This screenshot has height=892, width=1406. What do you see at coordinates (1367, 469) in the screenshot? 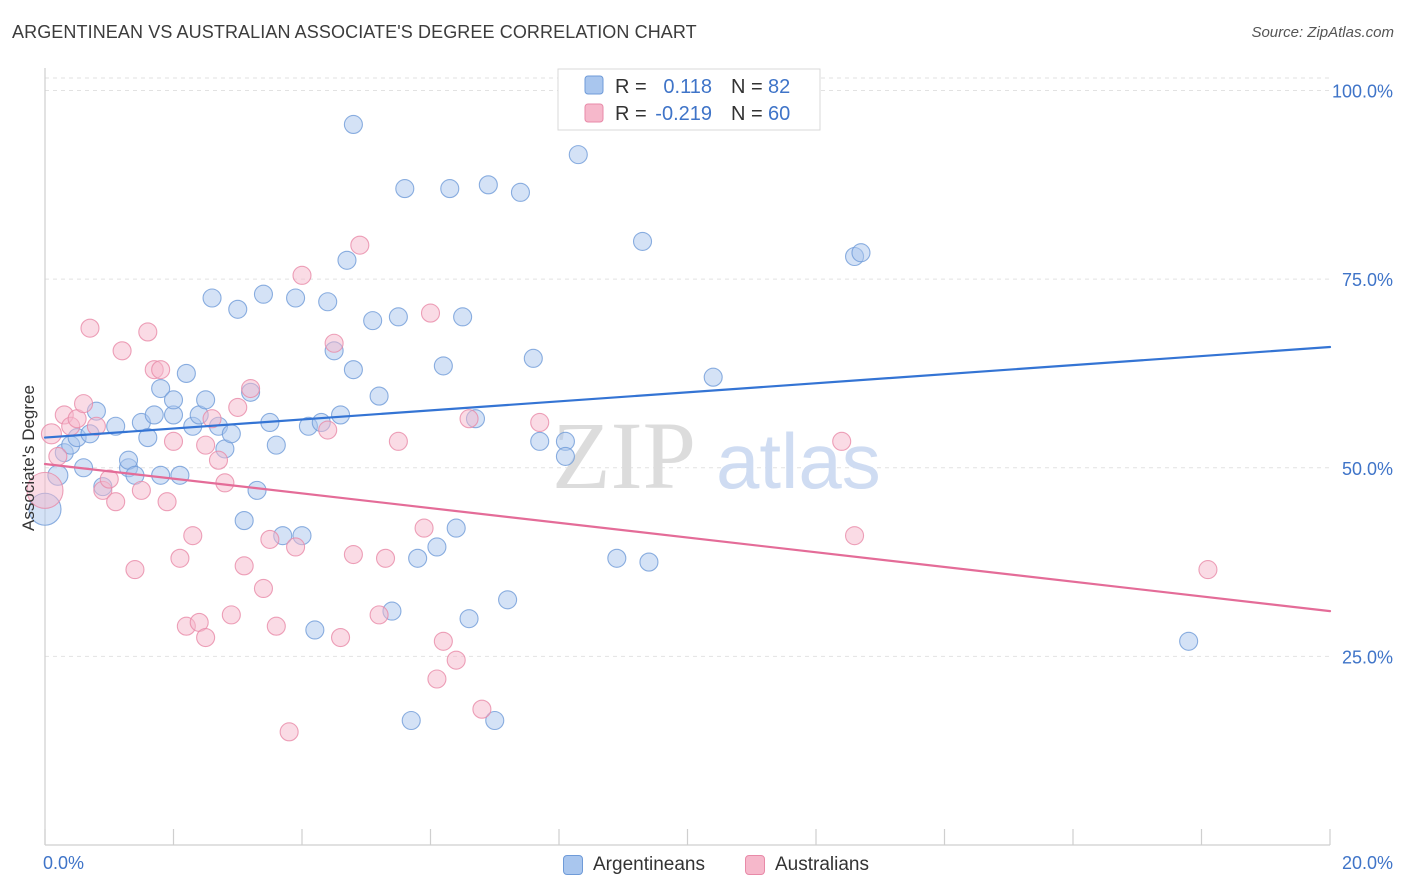
I see `y-tick-label: 50.0%` at bounding box center [1367, 469].